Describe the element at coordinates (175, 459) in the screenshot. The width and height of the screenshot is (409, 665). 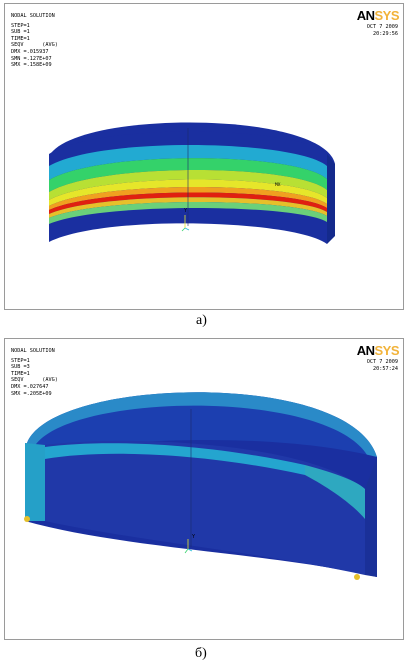
I see `stress-region-cyan` at that location.